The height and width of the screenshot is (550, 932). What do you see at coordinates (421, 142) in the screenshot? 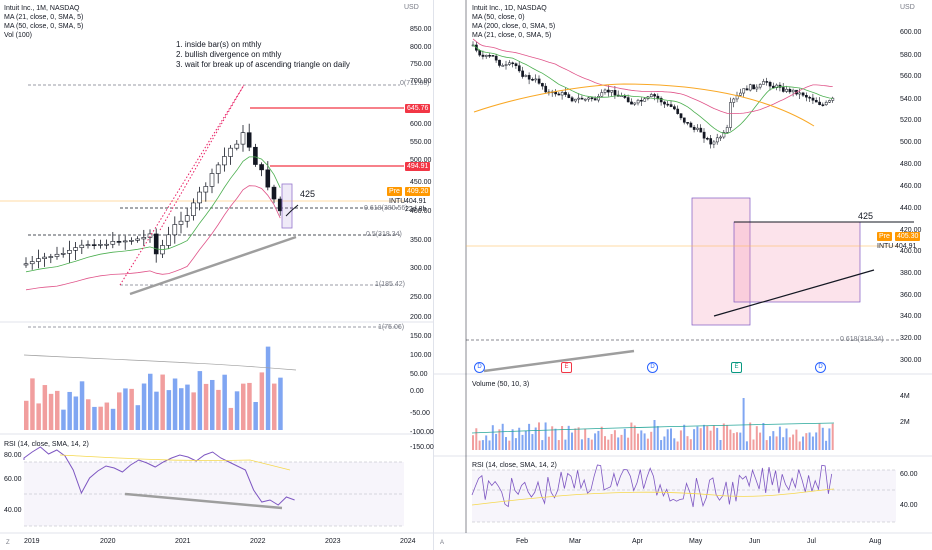
I see `left-axis-tick: 550.00` at bounding box center [421, 142].